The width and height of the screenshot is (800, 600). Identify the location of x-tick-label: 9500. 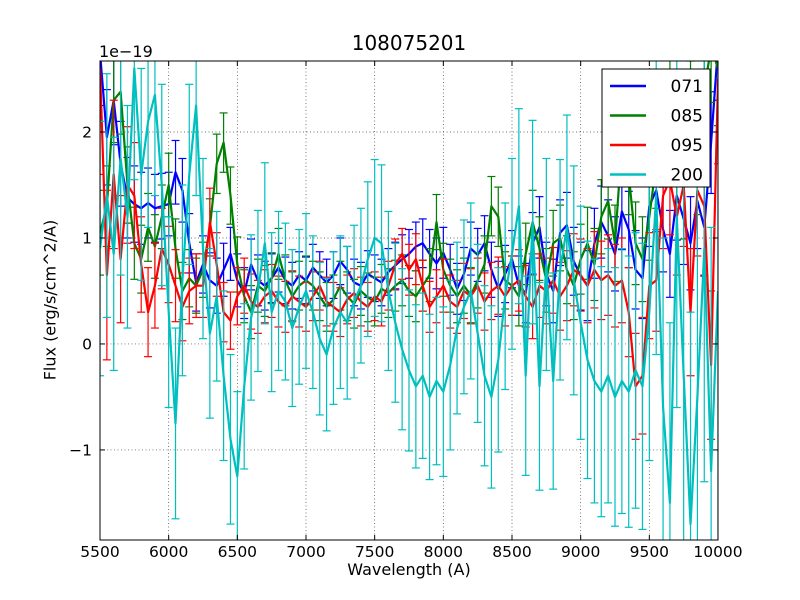
(649, 552).